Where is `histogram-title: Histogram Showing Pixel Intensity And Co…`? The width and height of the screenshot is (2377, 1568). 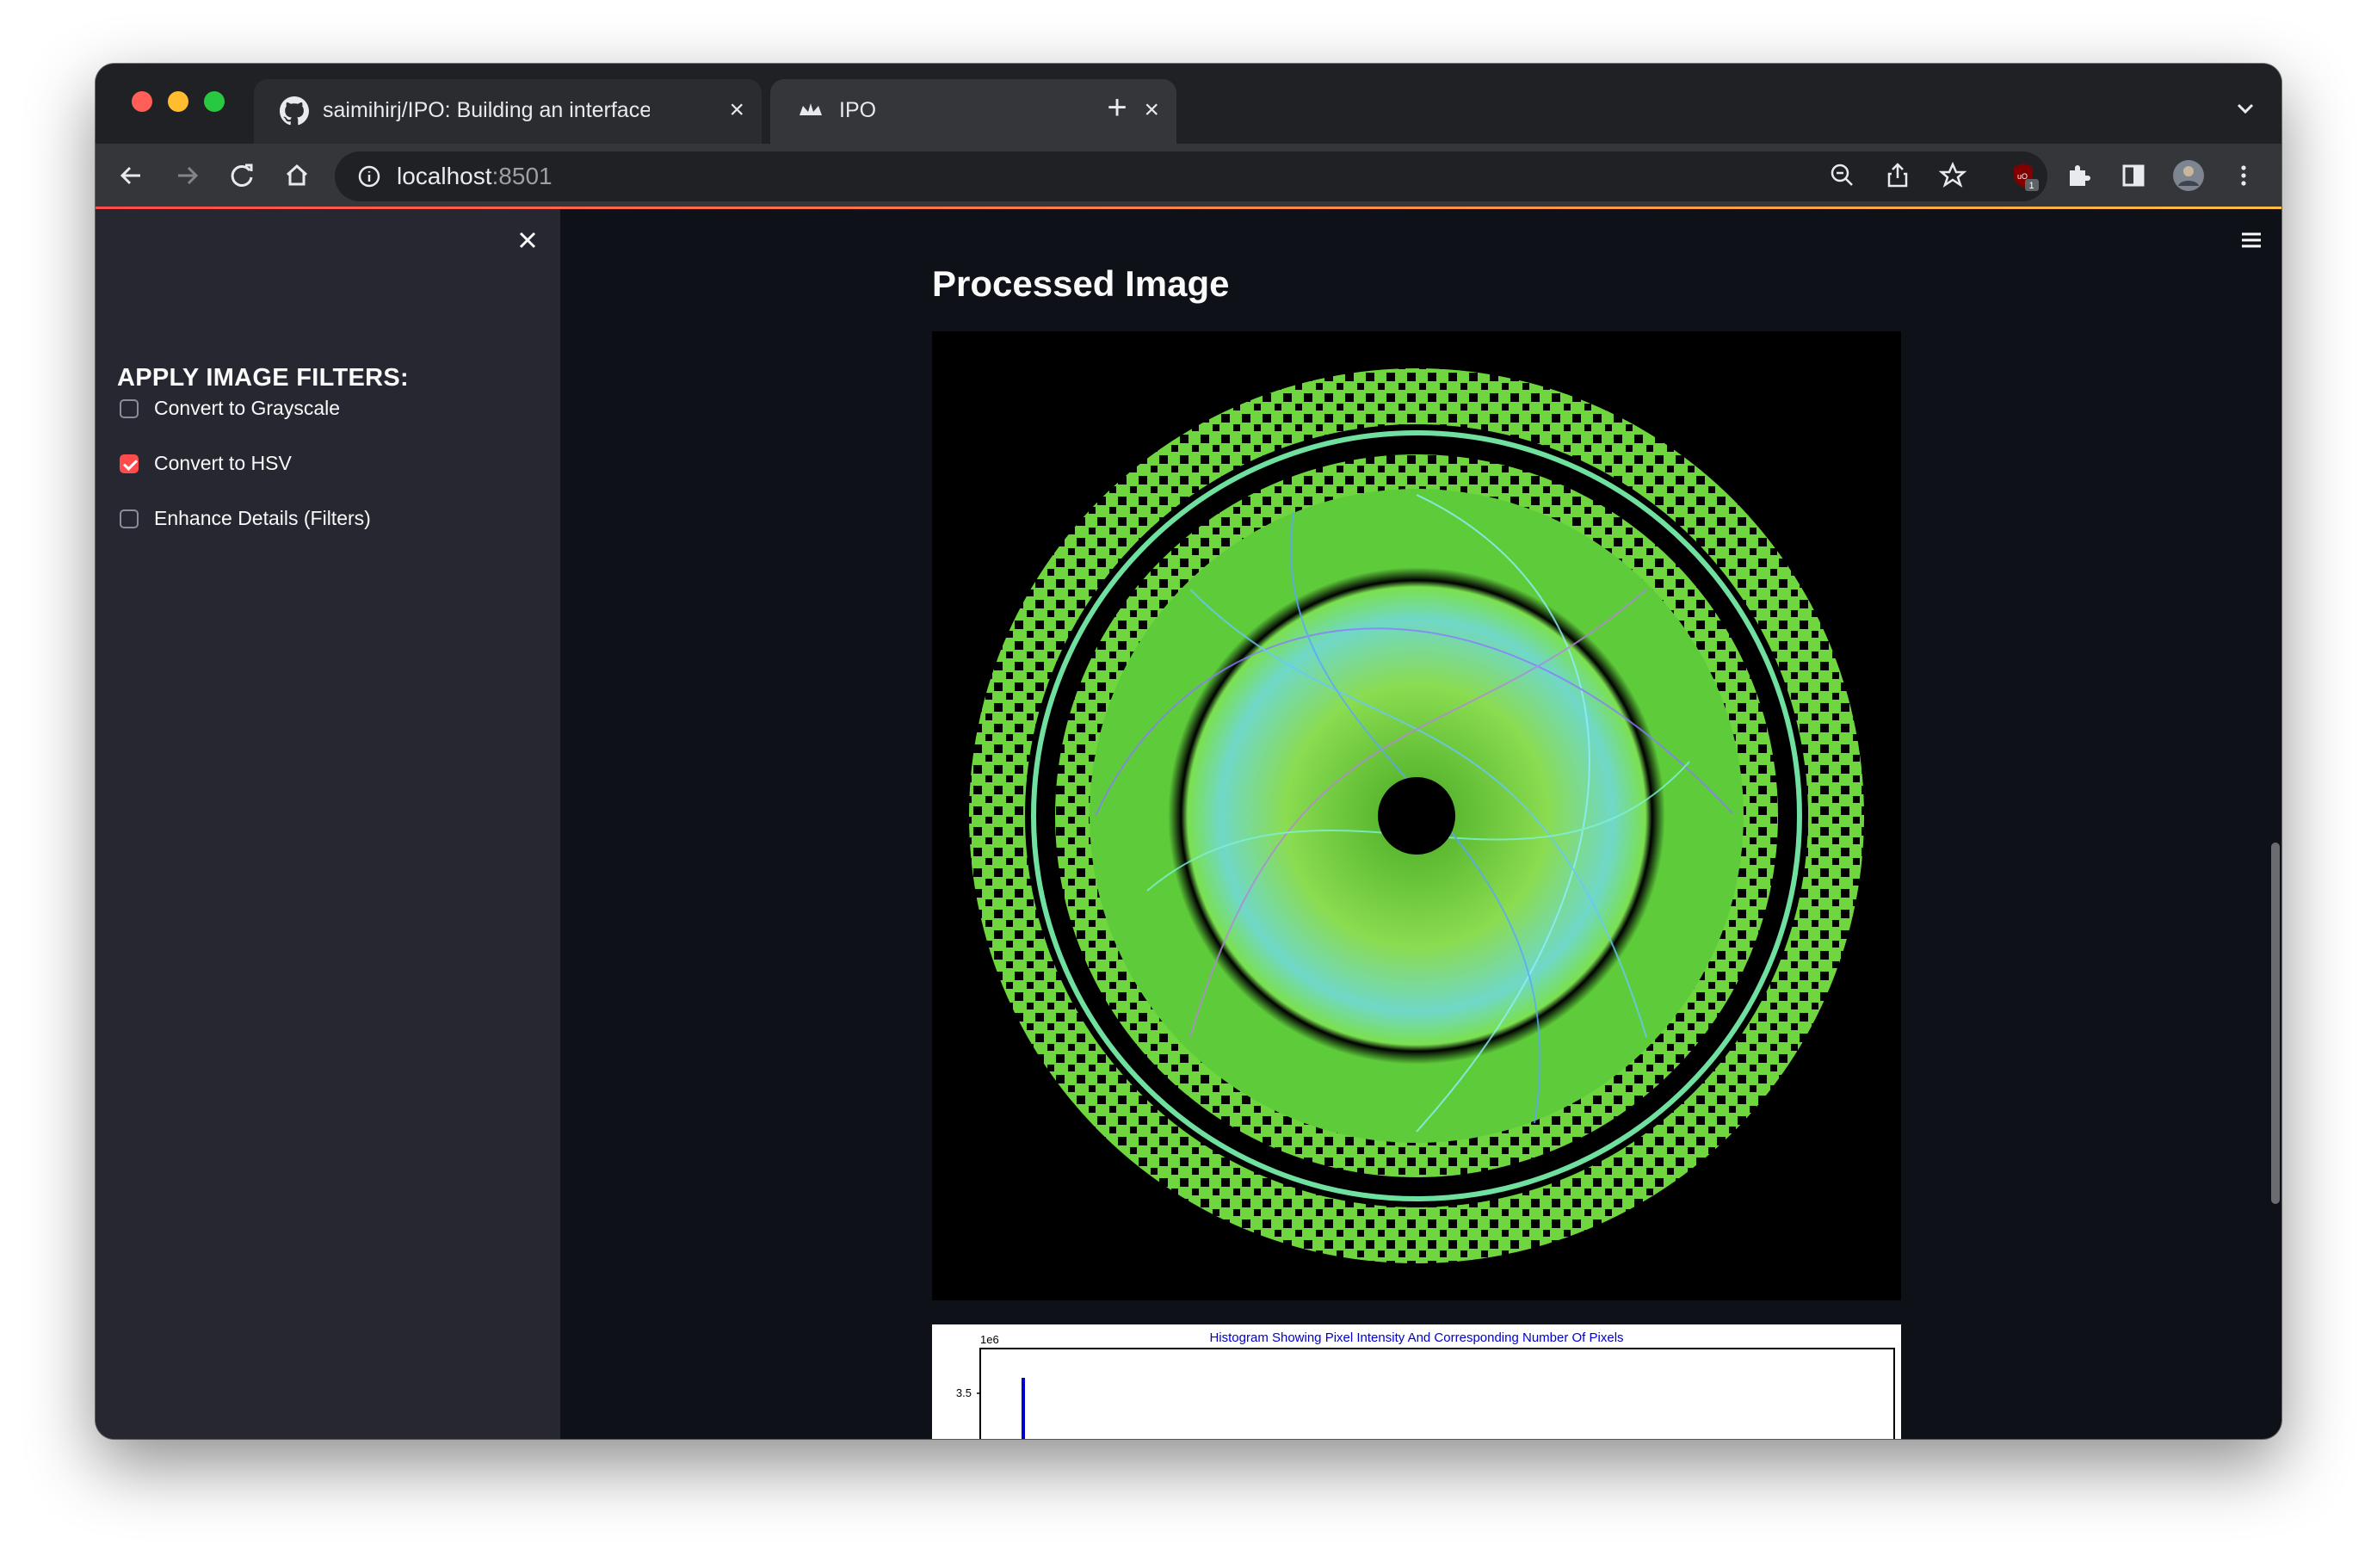 histogram-title: Histogram Showing Pixel Intensity And Co… is located at coordinates (1416, 1338).